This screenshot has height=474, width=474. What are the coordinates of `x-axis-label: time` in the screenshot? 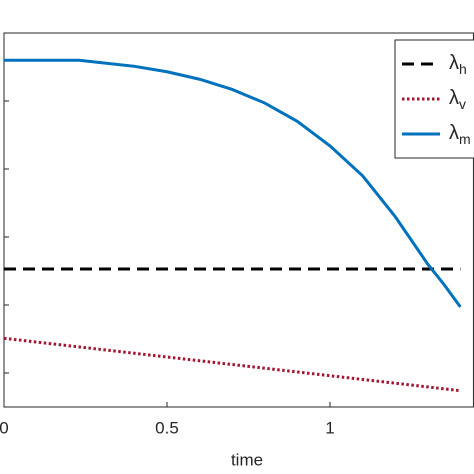 It's located at (247, 459).